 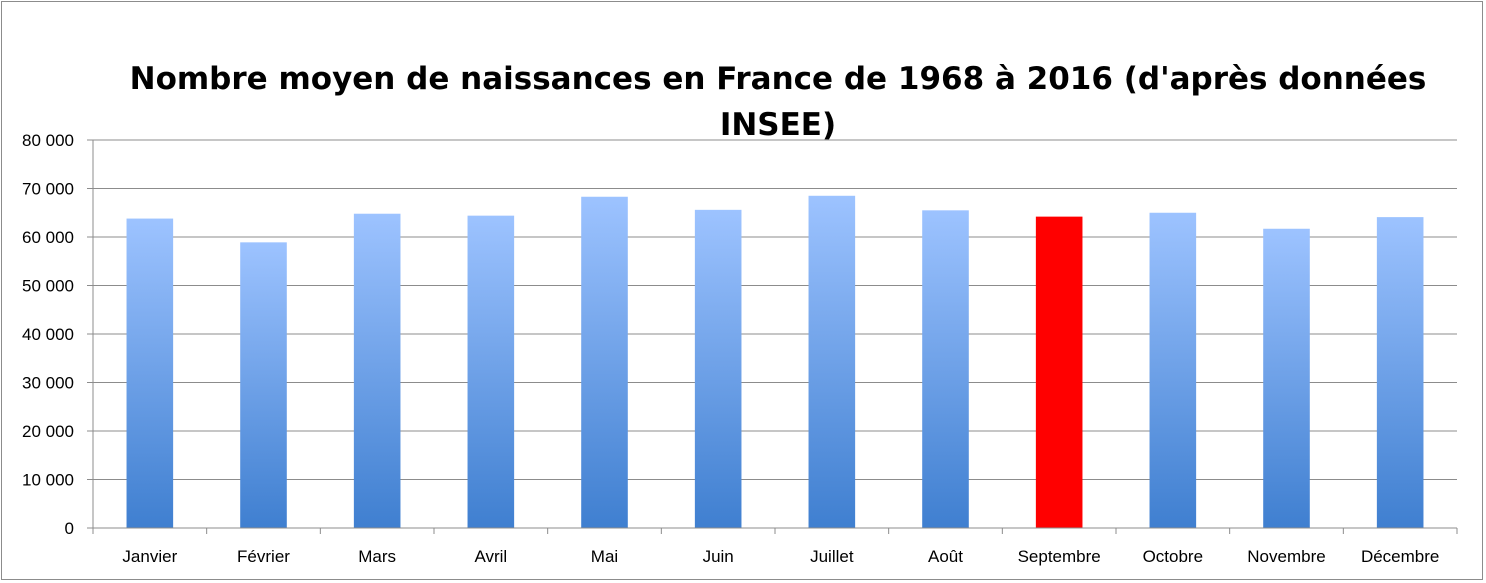 I want to click on x-tick-label: Mars, so click(x=377, y=556).